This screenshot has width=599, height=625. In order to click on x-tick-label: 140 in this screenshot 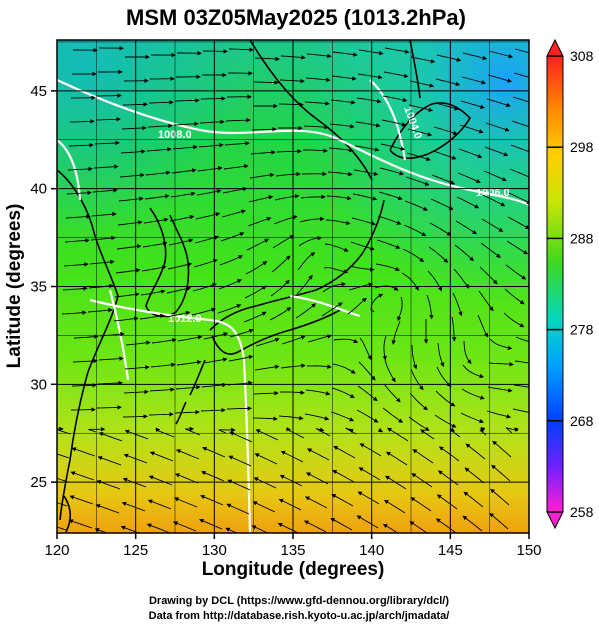, I will do `click(371, 550)`.